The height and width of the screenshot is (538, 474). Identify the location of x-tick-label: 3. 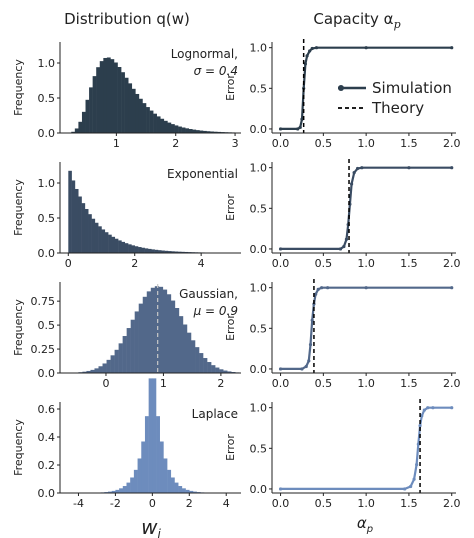
(235, 143).